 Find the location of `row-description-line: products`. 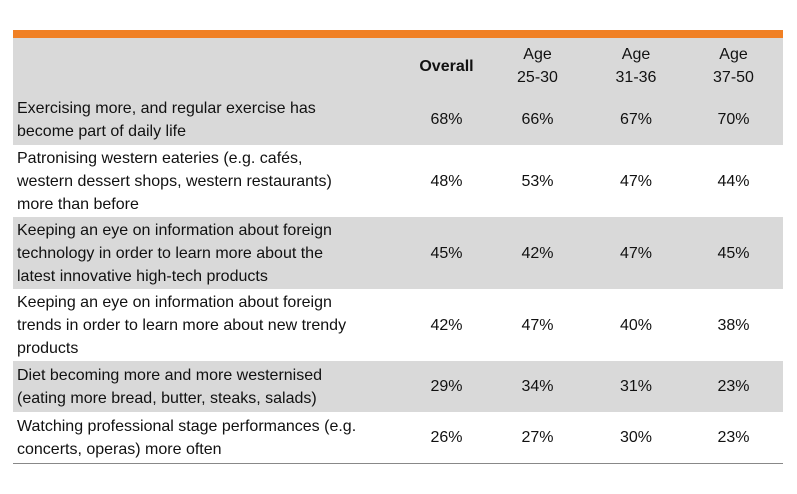

row-description-line: products is located at coordinates (48, 348).